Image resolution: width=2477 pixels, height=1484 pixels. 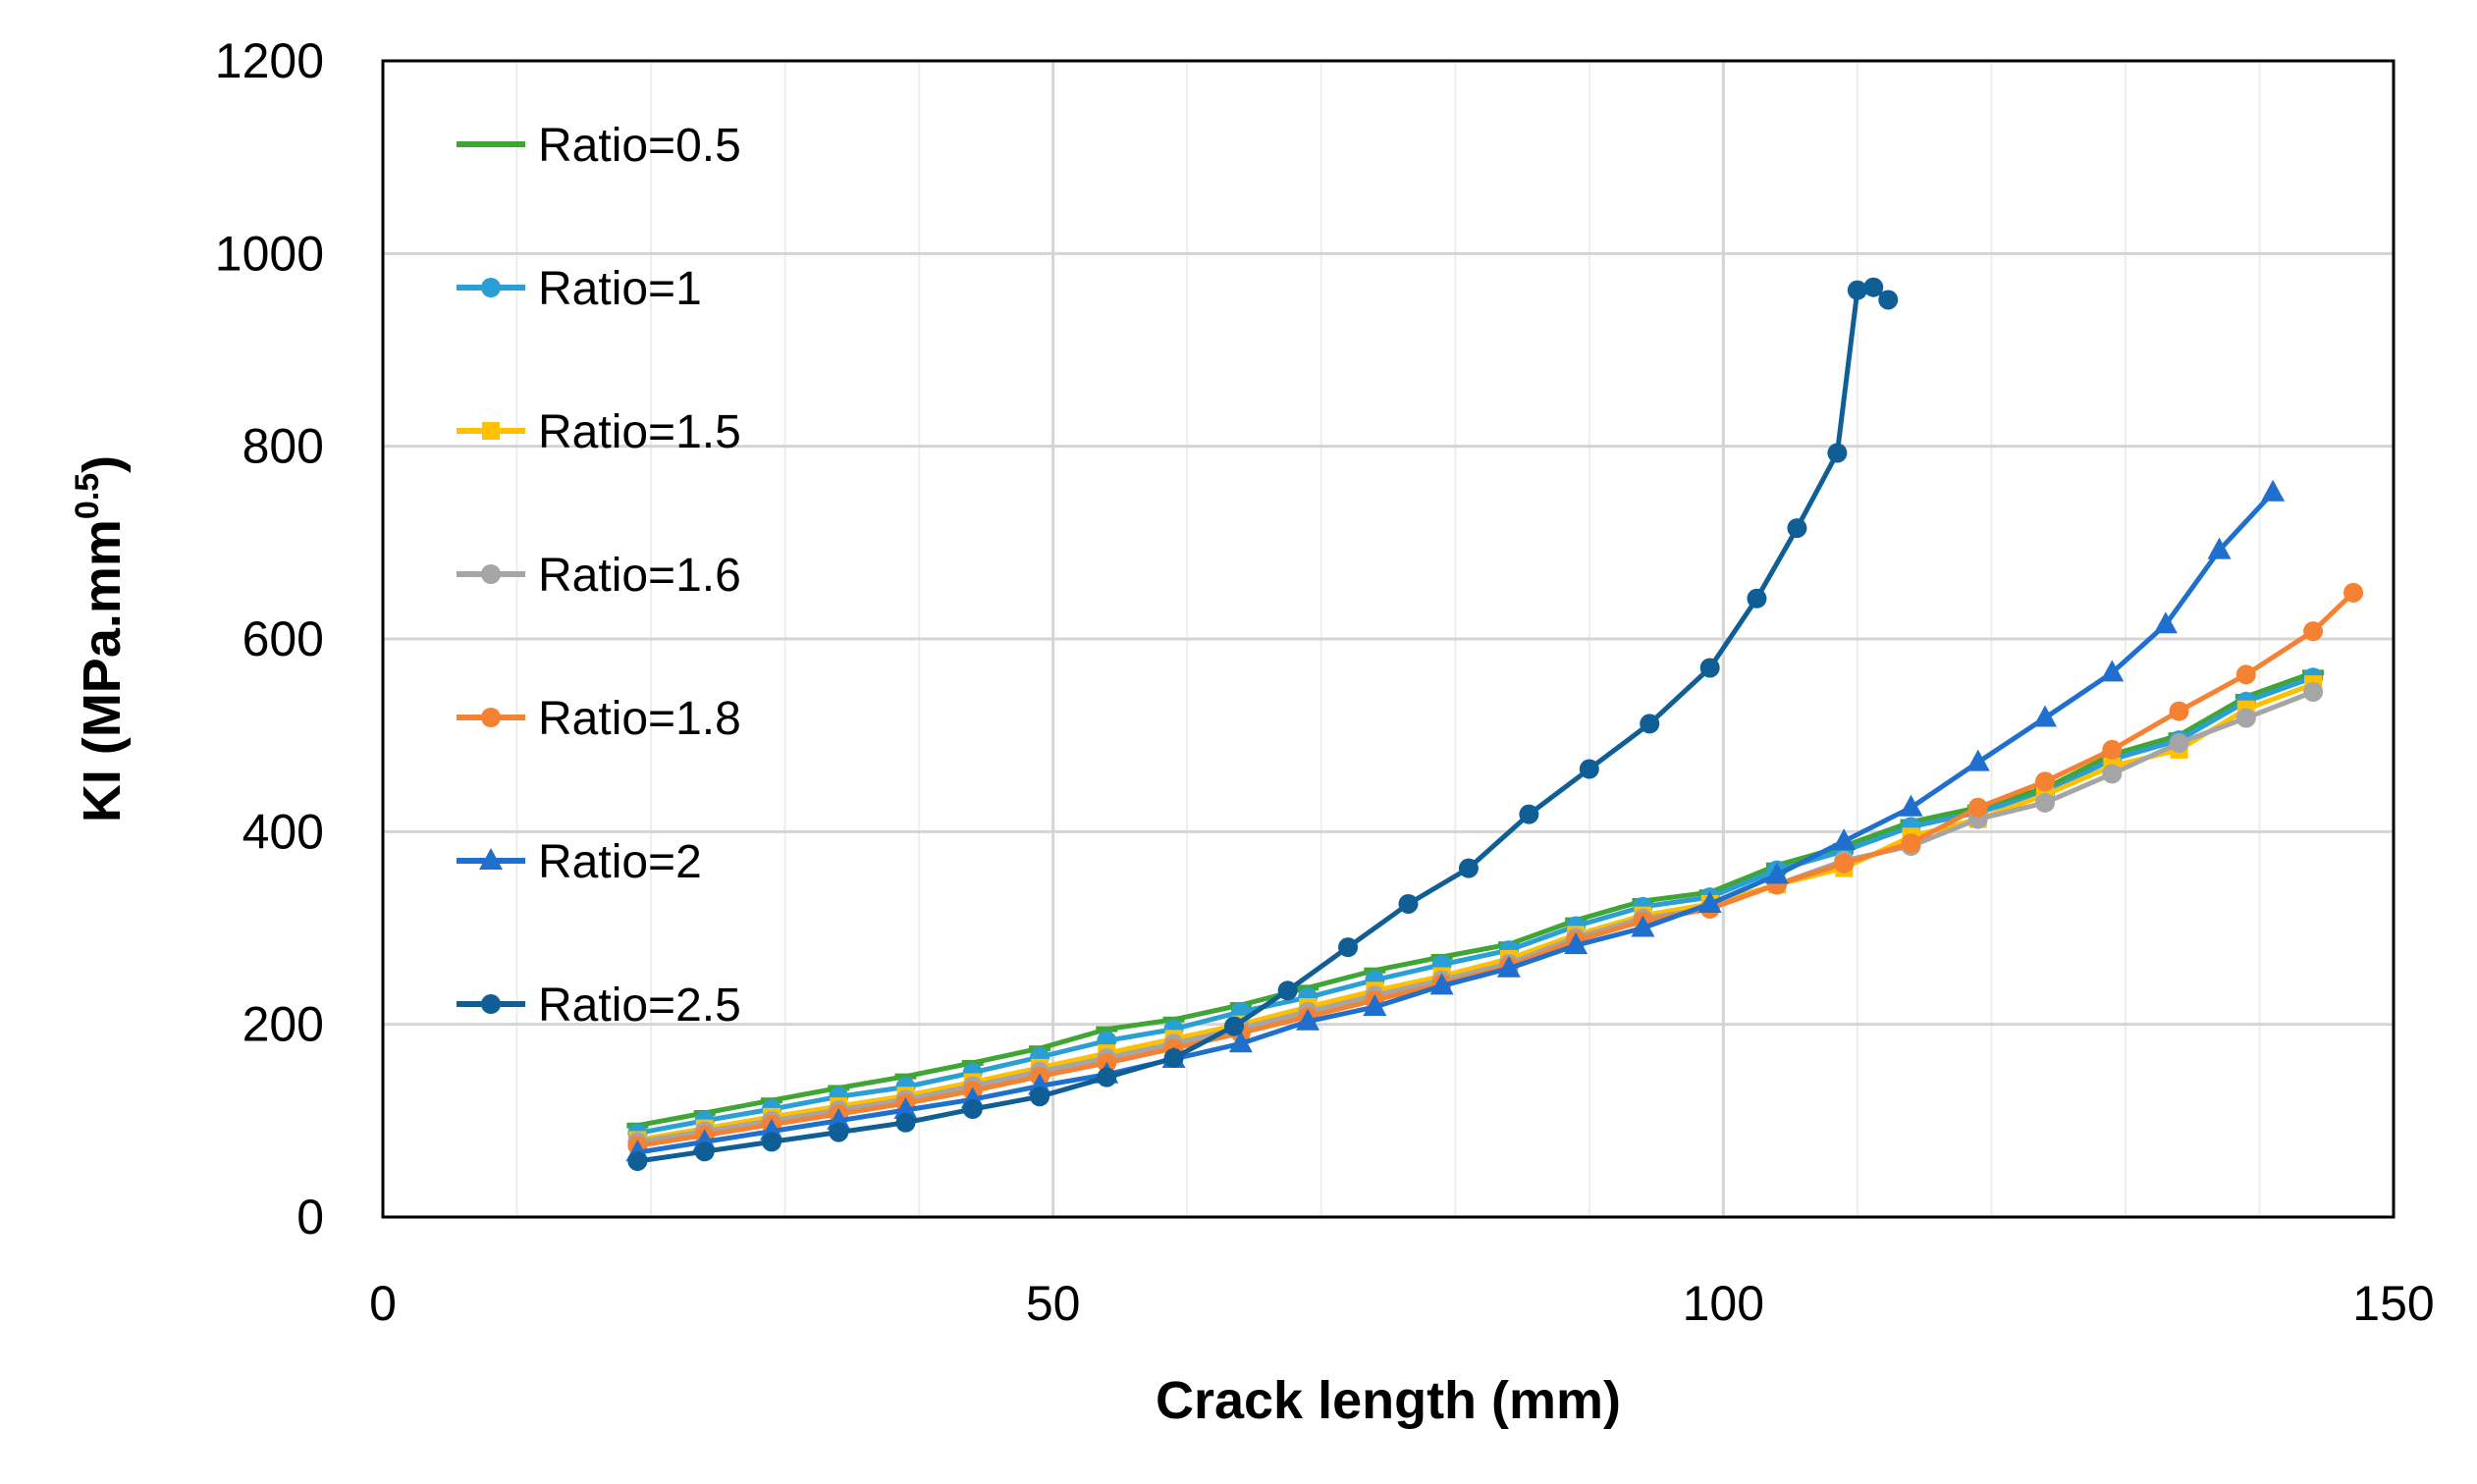 I want to click on y-tick-label: 1200, so click(x=269, y=60).